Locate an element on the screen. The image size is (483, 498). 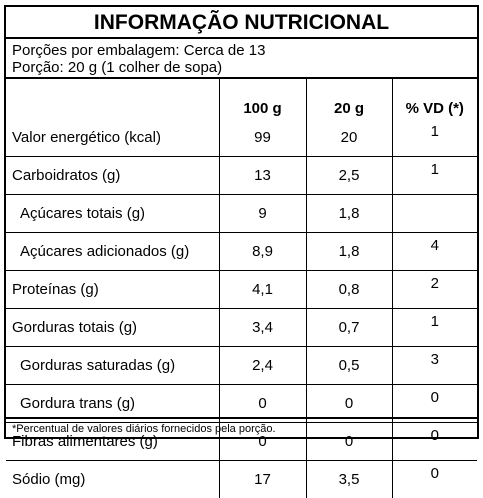
nutrient-name: Gorduras totais (g) is located at coordinates (112, 328).